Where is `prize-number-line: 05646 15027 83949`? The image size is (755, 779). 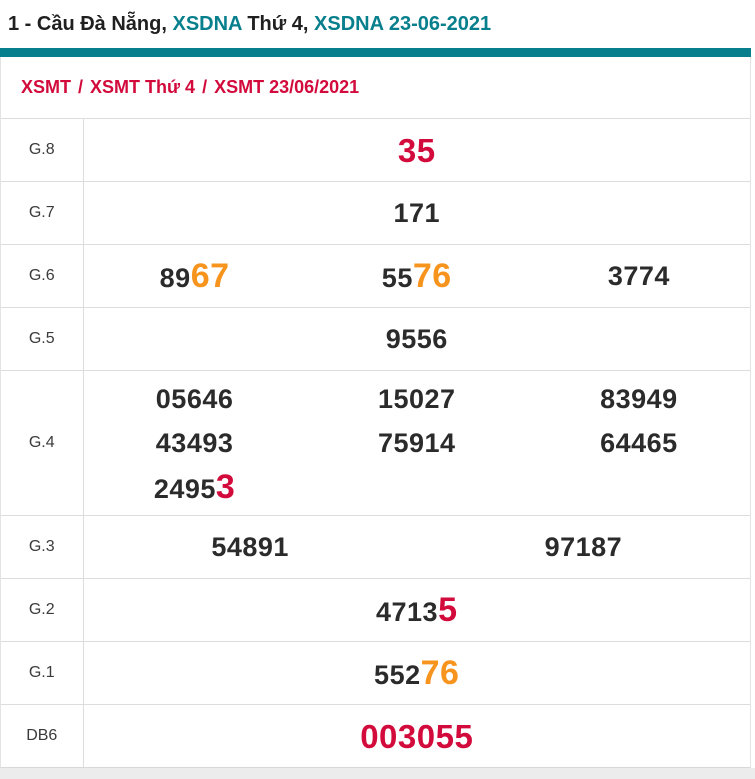
prize-number-line: 05646 15027 83949 is located at coordinates (417, 399).